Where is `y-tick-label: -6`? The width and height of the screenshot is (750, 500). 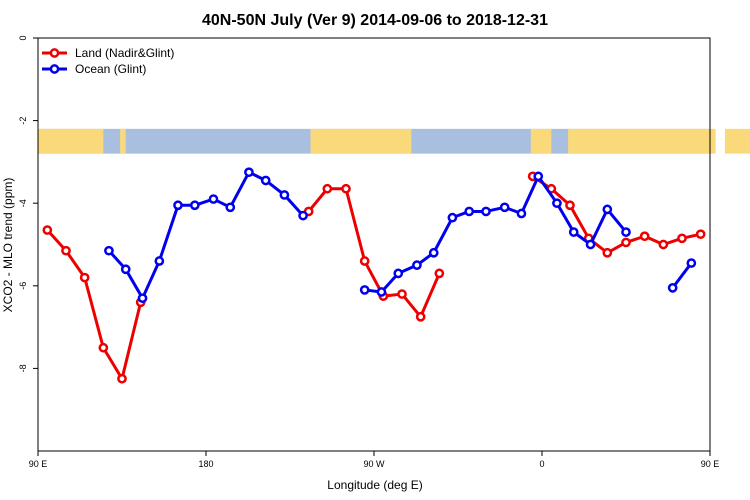
y-tick-label: -6 is located at coordinates (23, 286).